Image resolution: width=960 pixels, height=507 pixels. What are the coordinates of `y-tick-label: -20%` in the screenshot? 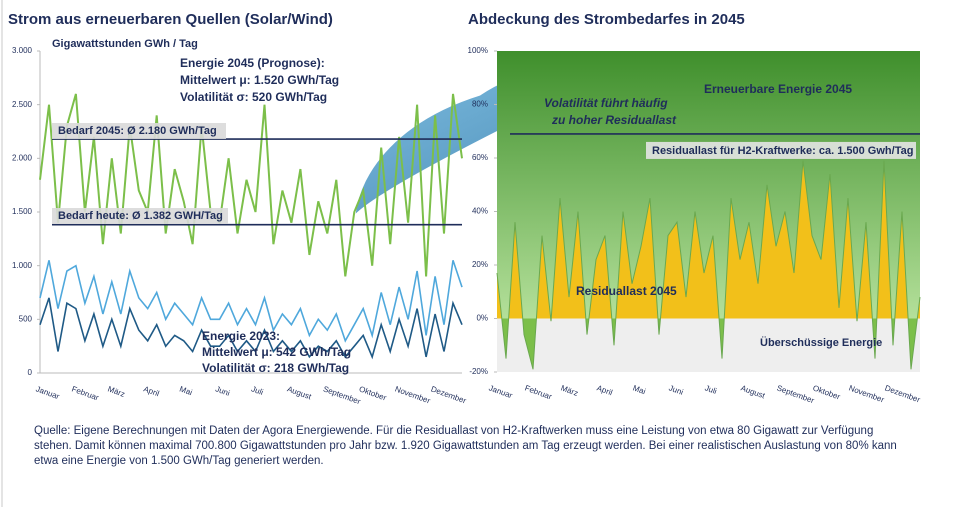 It's located at (478, 371).